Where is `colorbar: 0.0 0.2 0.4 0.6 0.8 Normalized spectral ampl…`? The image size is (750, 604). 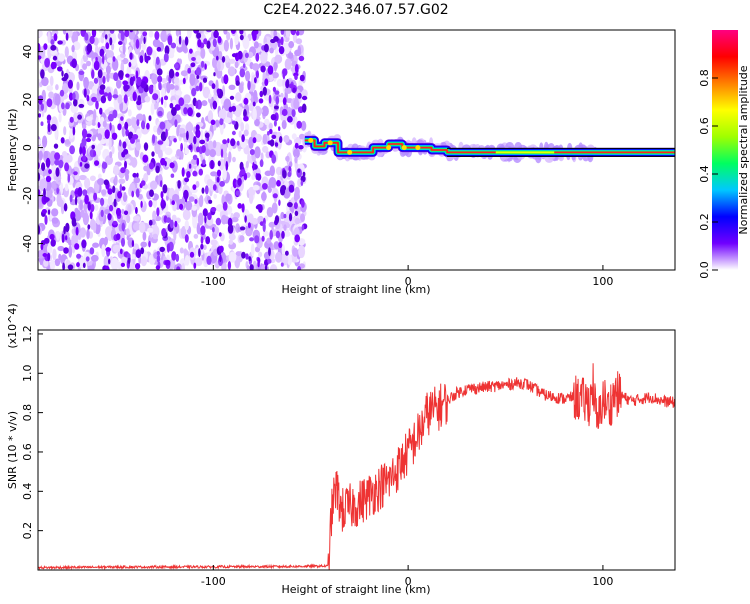
colorbar: 0.0 0.2 0.4 0.6 0.8 Normalized spectral ampl… is located at coordinates (724, 154).